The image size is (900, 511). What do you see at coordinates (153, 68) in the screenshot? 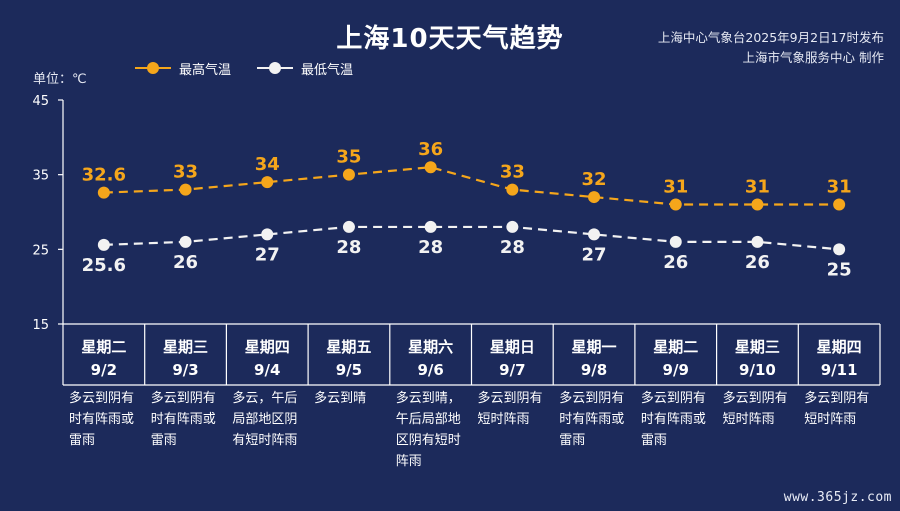
I see `legend-swatch-high` at bounding box center [153, 68].